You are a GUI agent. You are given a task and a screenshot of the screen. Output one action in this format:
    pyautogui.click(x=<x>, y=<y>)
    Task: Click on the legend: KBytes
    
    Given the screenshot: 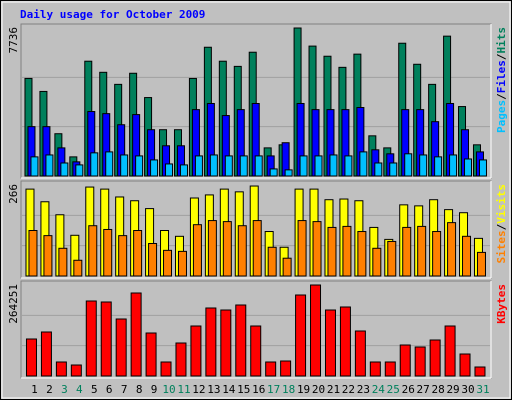 What is the action you would take?
    pyautogui.click(x=501, y=304)
    